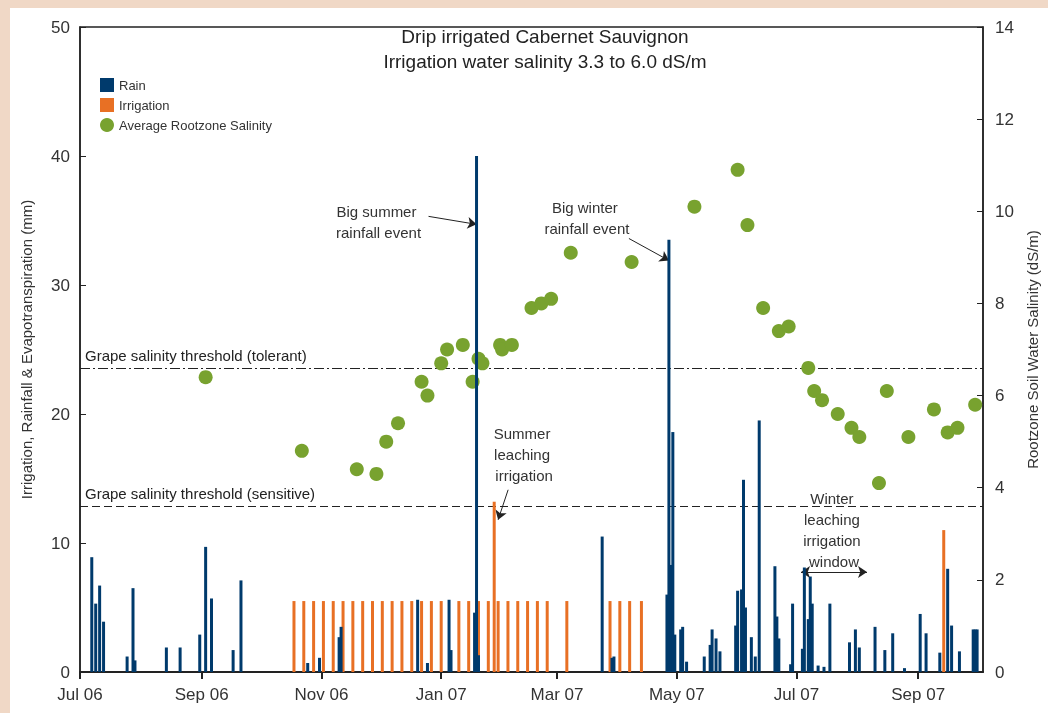 The width and height of the screenshot is (1048, 713). Describe the element at coordinates (321, 694) in the screenshot. I see `x-tick-label: Nov 06` at that location.